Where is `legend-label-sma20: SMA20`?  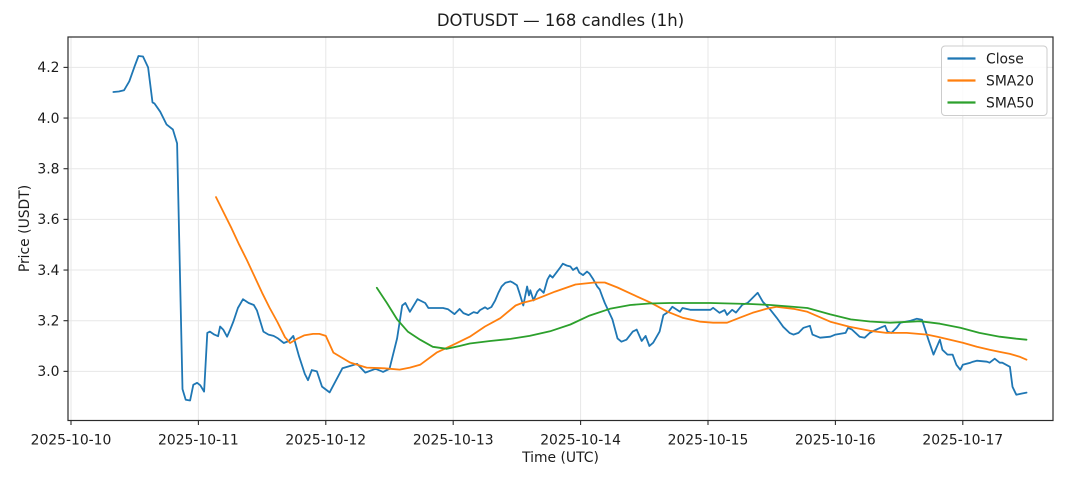
legend-label-sma20: SMA20 is located at coordinates (1010, 81).